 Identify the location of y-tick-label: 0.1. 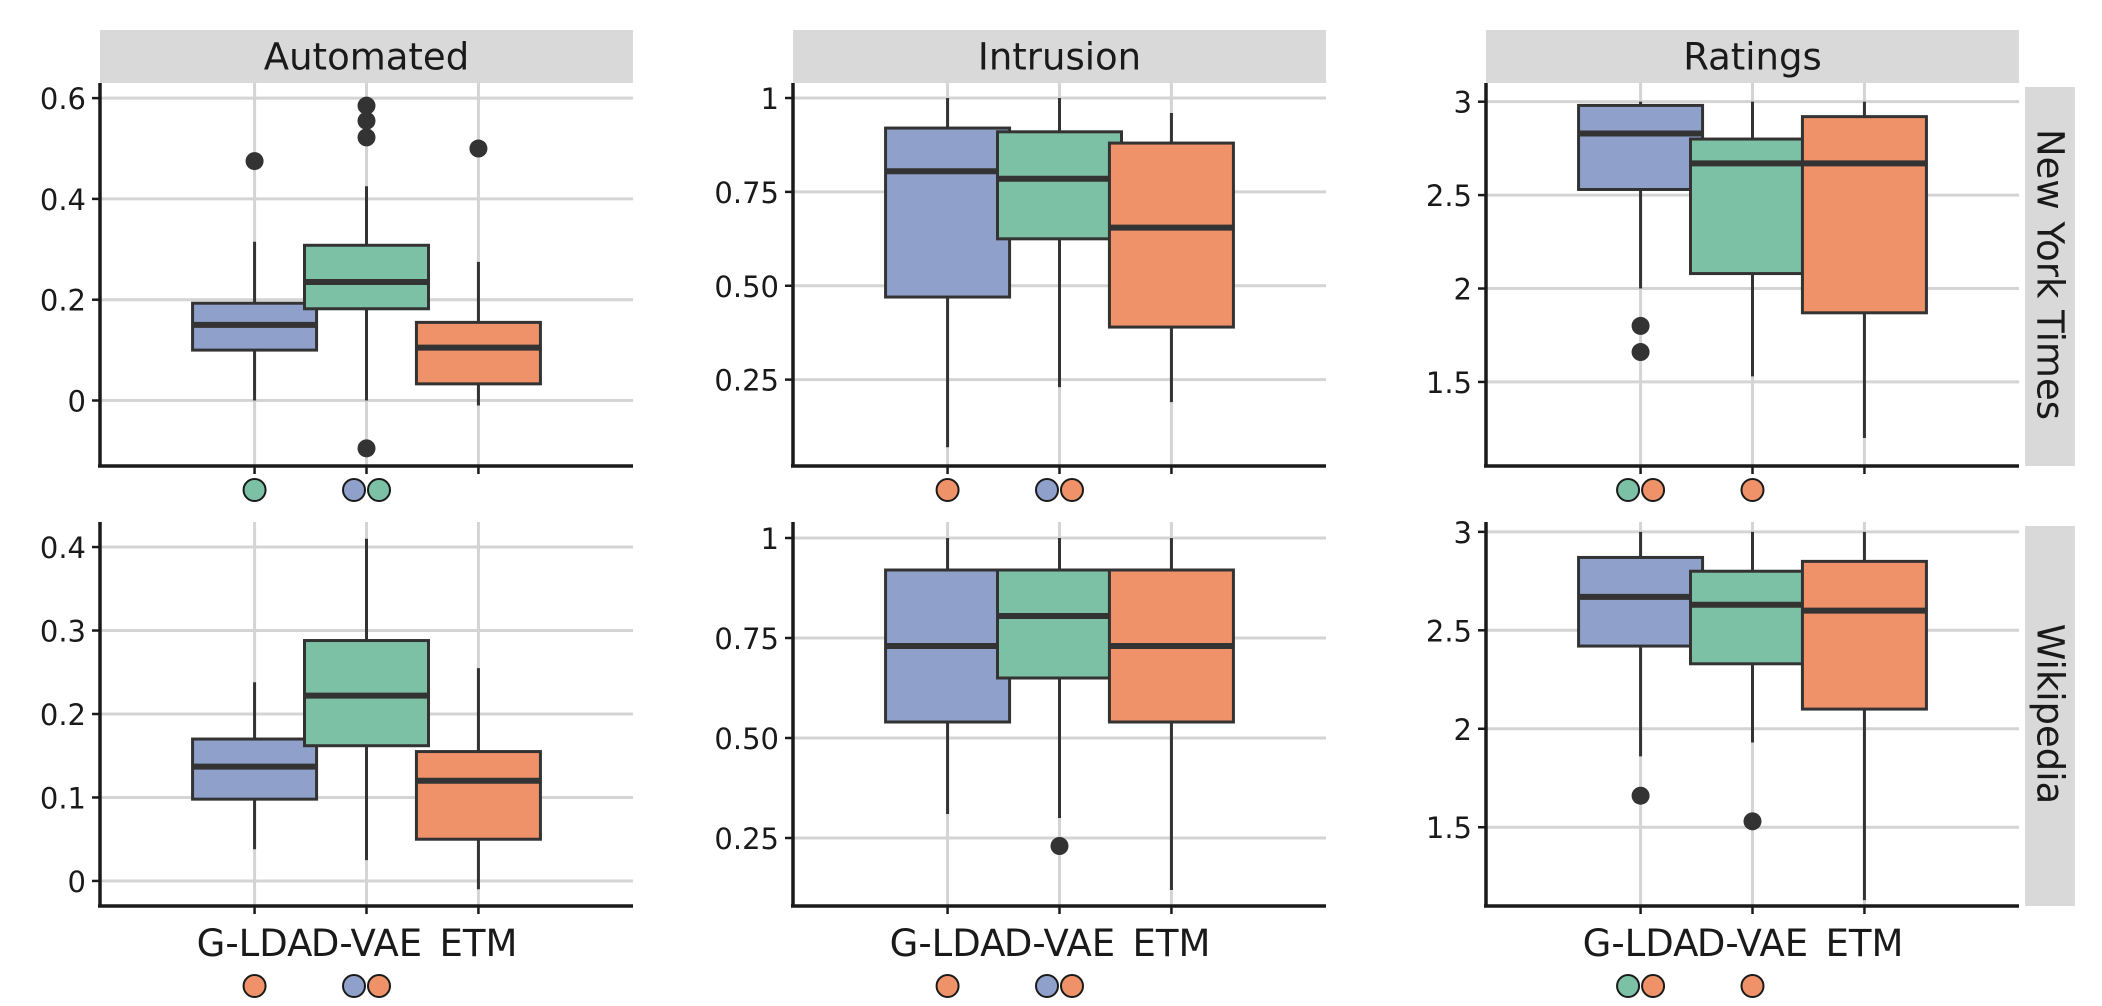
(63, 798).